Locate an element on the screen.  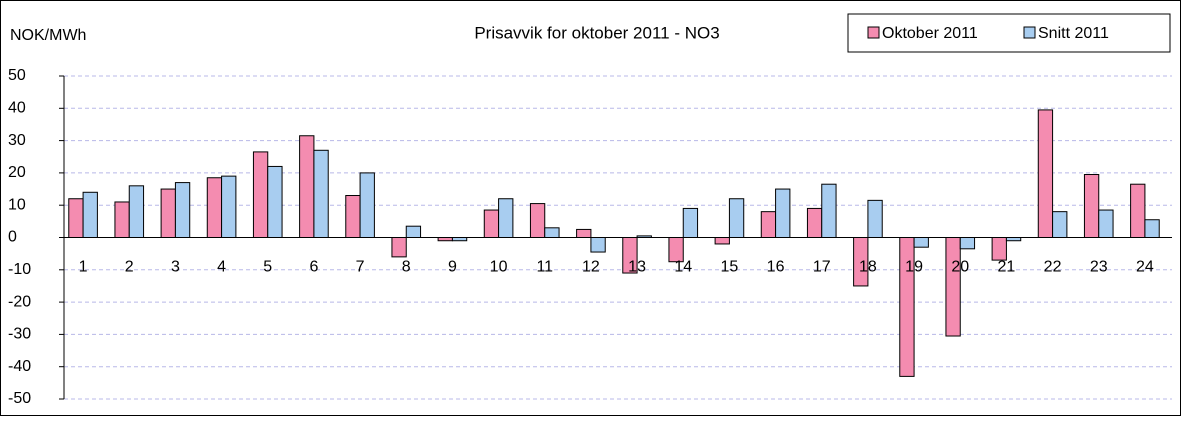
y-axis-label: NOK/MWh is located at coordinates (48, 35).